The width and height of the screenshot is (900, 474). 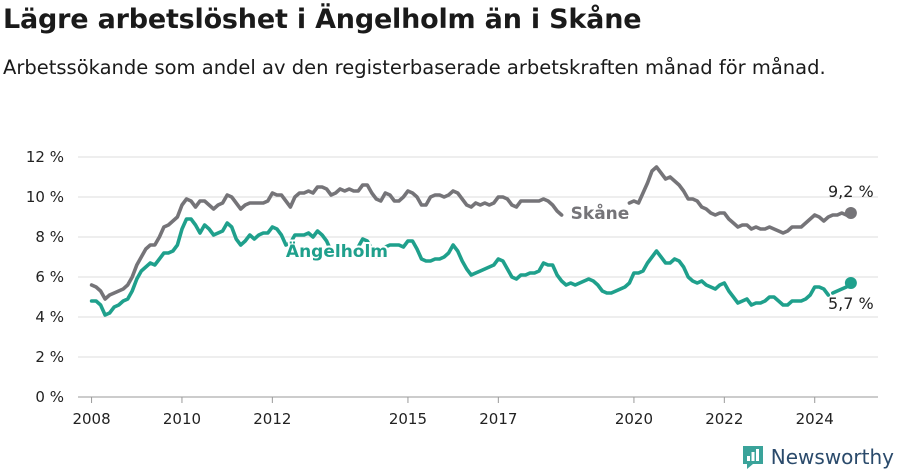 I want to click on y-tick-label: 4 %, so click(x=49, y=317).